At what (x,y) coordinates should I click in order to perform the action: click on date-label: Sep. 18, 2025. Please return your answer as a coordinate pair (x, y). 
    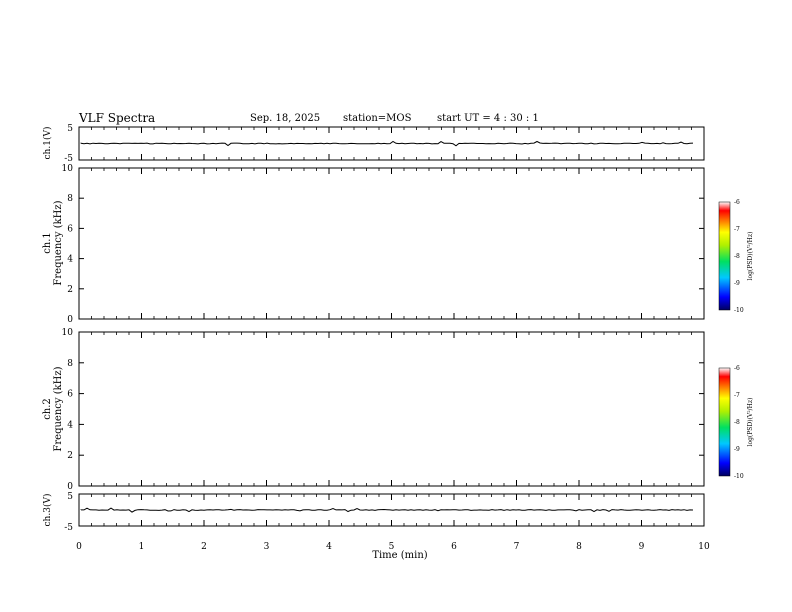
    Looking at the image, I should click on (285, 118).